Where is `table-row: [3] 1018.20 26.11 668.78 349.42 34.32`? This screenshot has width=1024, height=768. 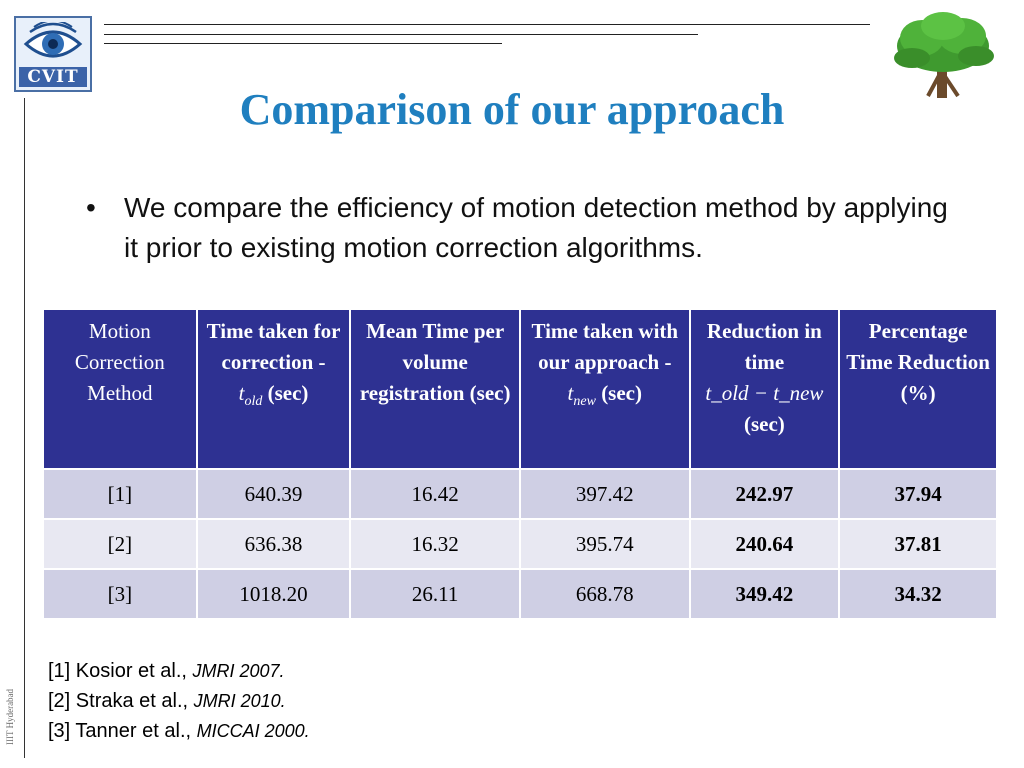 table-row: [3] 1018.20 26.11 668.78 349.42 34.32 is located at coordinates (520, 594).